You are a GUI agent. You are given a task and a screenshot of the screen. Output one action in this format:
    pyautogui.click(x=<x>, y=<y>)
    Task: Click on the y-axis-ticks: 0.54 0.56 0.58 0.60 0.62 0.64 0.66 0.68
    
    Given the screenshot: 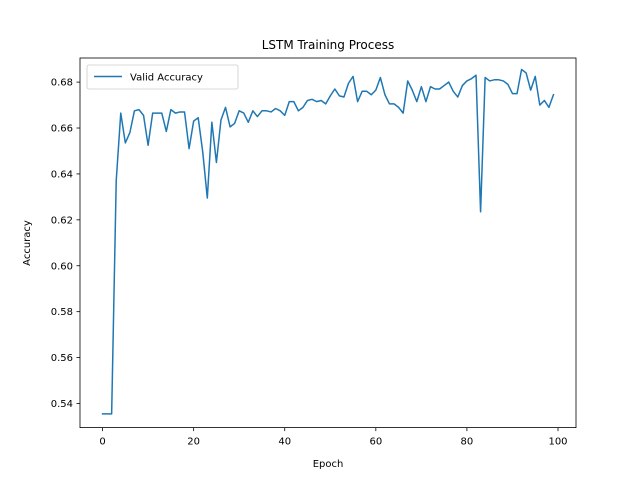 What is the action you would take?
    pyautogui.click(x=65, y=244)
    